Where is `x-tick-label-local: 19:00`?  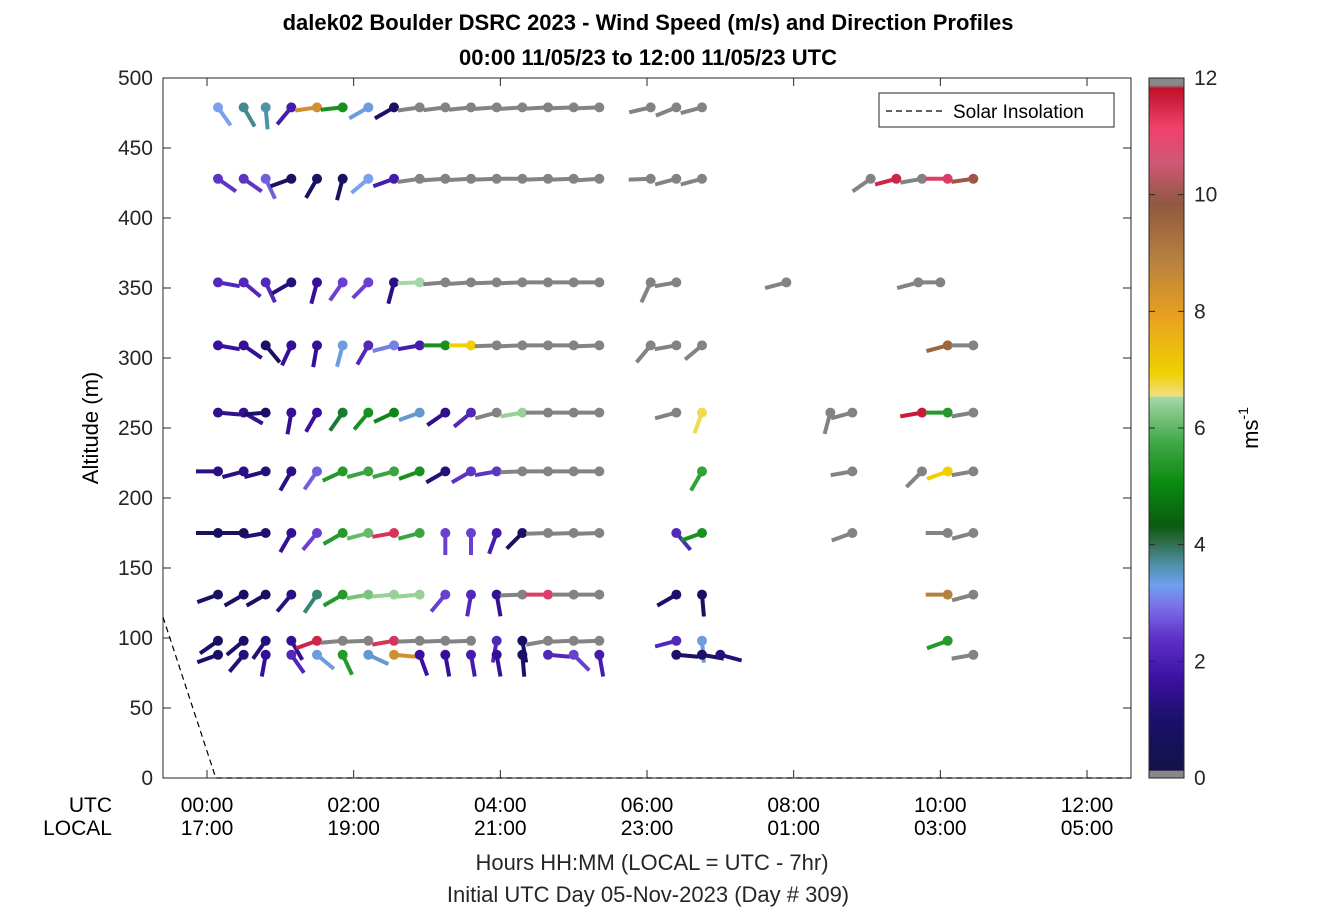
x-tick-label-local: 19:00 is located at coordinates (353, 828).